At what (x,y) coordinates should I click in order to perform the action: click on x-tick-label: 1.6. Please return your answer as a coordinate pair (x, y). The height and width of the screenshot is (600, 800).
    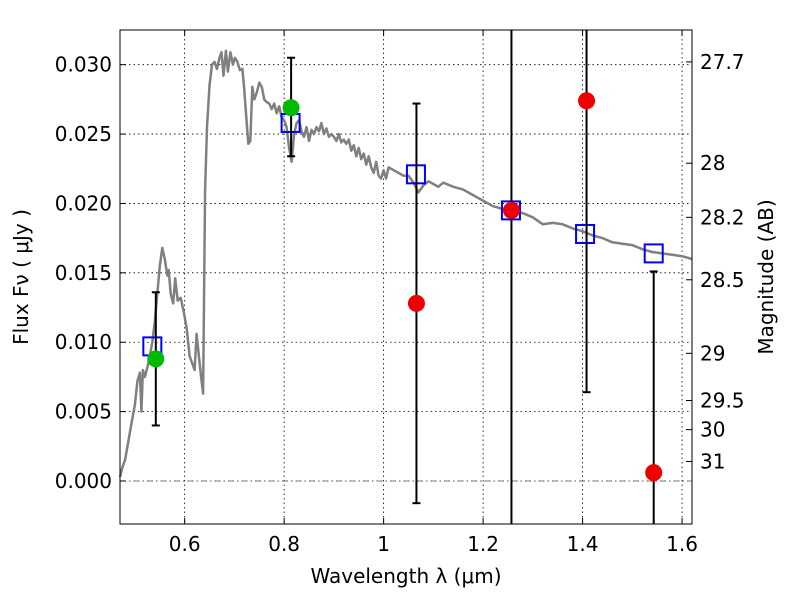
    Looking at the image, I should click on (682, 544).